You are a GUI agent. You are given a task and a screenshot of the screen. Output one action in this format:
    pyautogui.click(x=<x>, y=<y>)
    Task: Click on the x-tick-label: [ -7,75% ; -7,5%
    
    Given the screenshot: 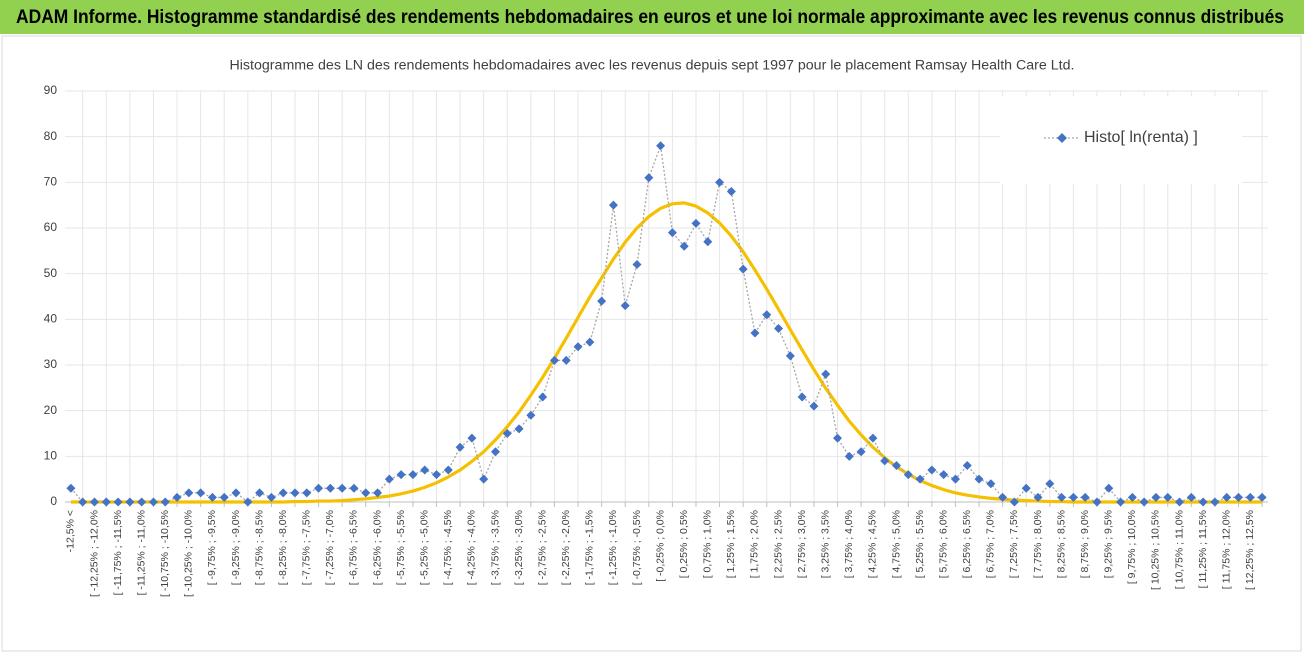 What is the action you would take?
    pyautogui.click(x=307, y=547)
    